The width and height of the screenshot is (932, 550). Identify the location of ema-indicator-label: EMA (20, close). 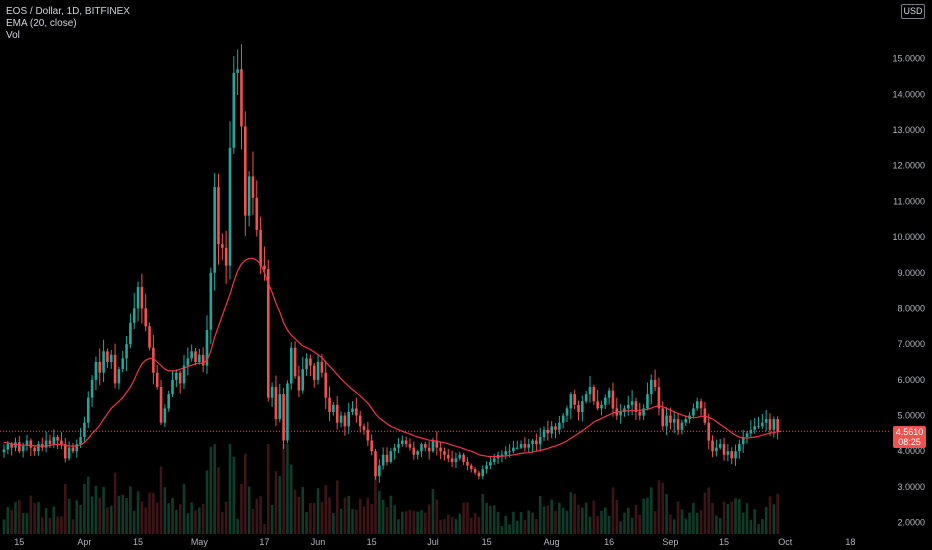
(41, 23).